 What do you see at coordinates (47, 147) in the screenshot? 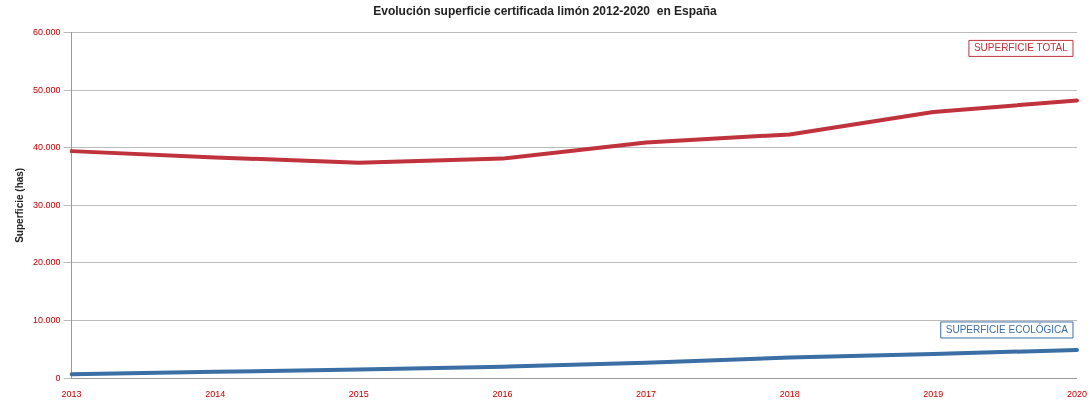
I see `y-tick-label: 40.000` at bounding box center [47, 147].